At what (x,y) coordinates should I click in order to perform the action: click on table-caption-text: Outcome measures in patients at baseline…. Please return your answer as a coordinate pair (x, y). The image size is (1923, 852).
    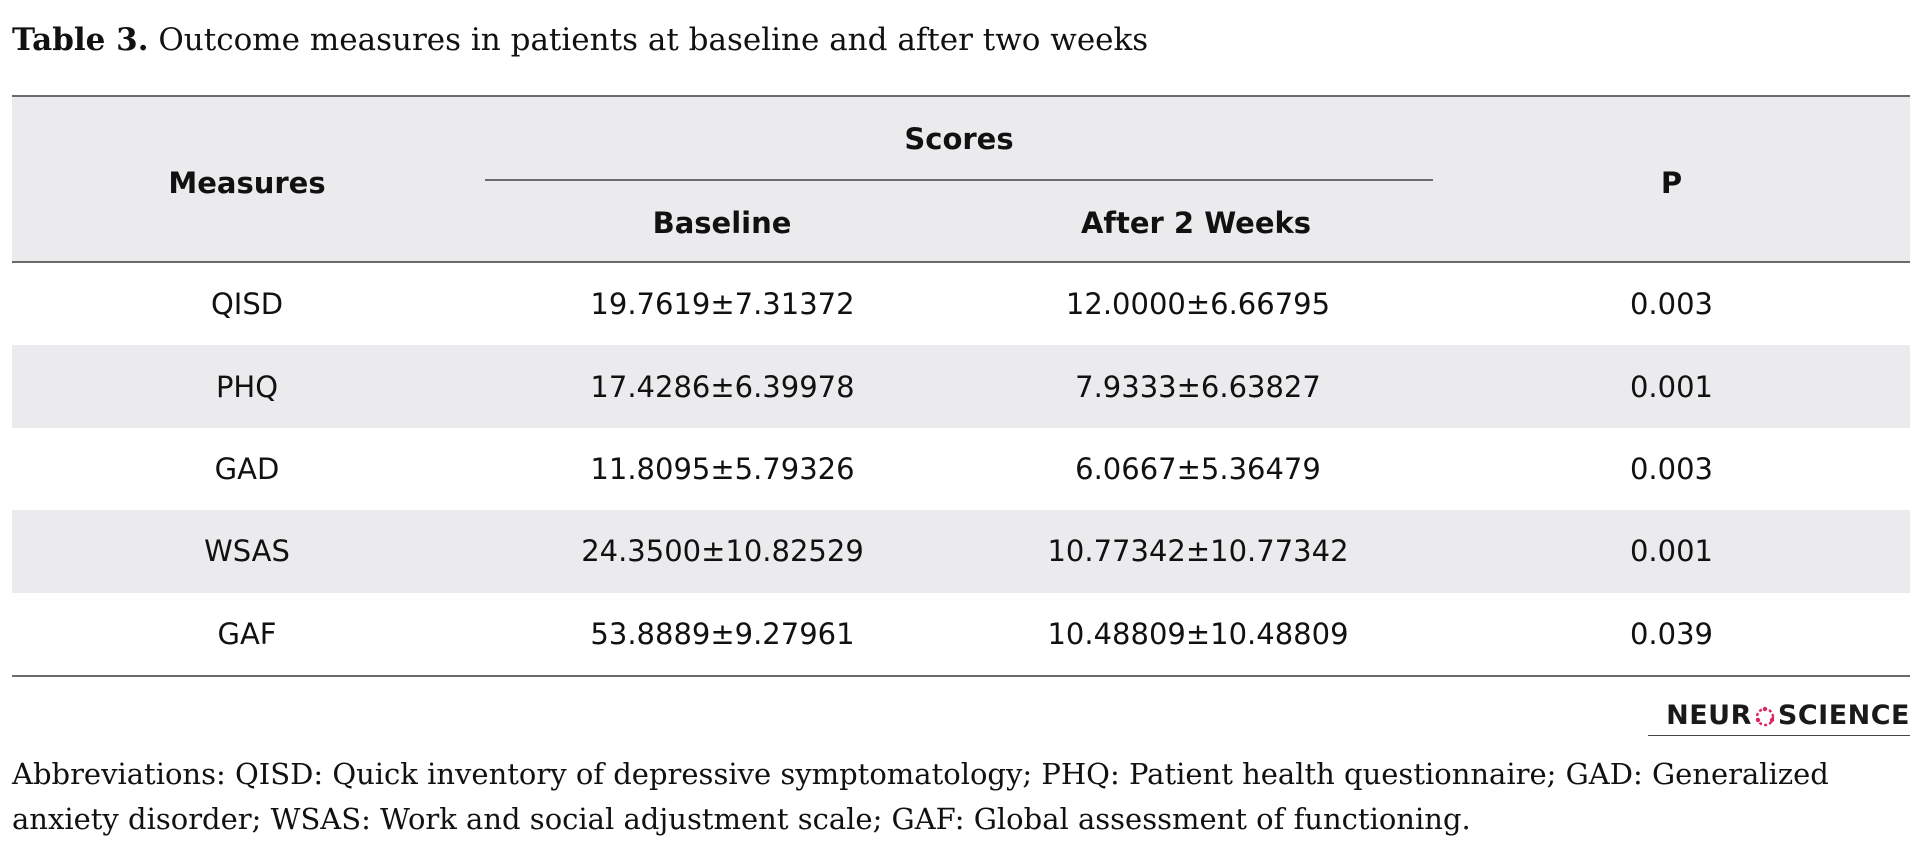
    Looking at the image, I should click on (653, 40).